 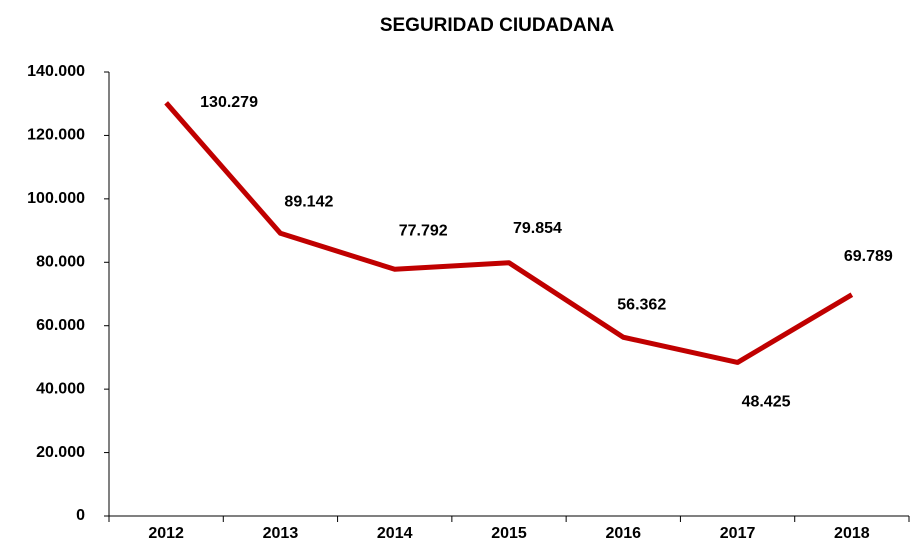 What do you see at coordinates (395, 533) in the screenshot?
I see `x-tick-label: 2014` at bounding box center [395, 533].